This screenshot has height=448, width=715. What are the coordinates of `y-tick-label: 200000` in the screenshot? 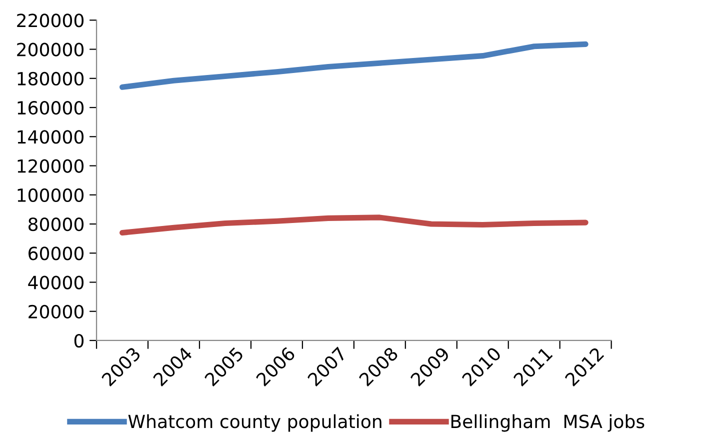 It's located at (50, 49).